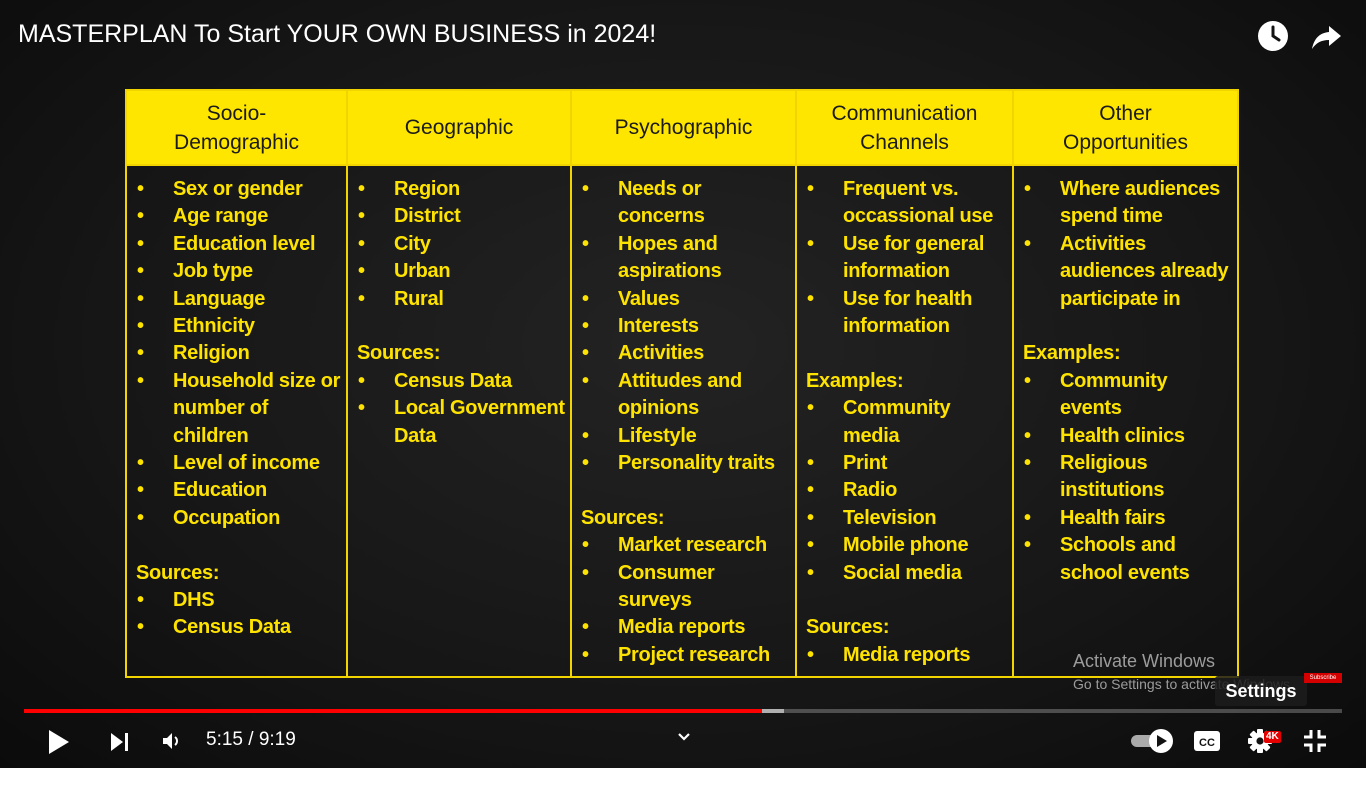 The height and width of the screenshot is (802, 1366). What do you see at coordinates (251, 739) in the screenshot?
I see `time-display: 5:15 / 9:19` at bounding box center [251, 739].